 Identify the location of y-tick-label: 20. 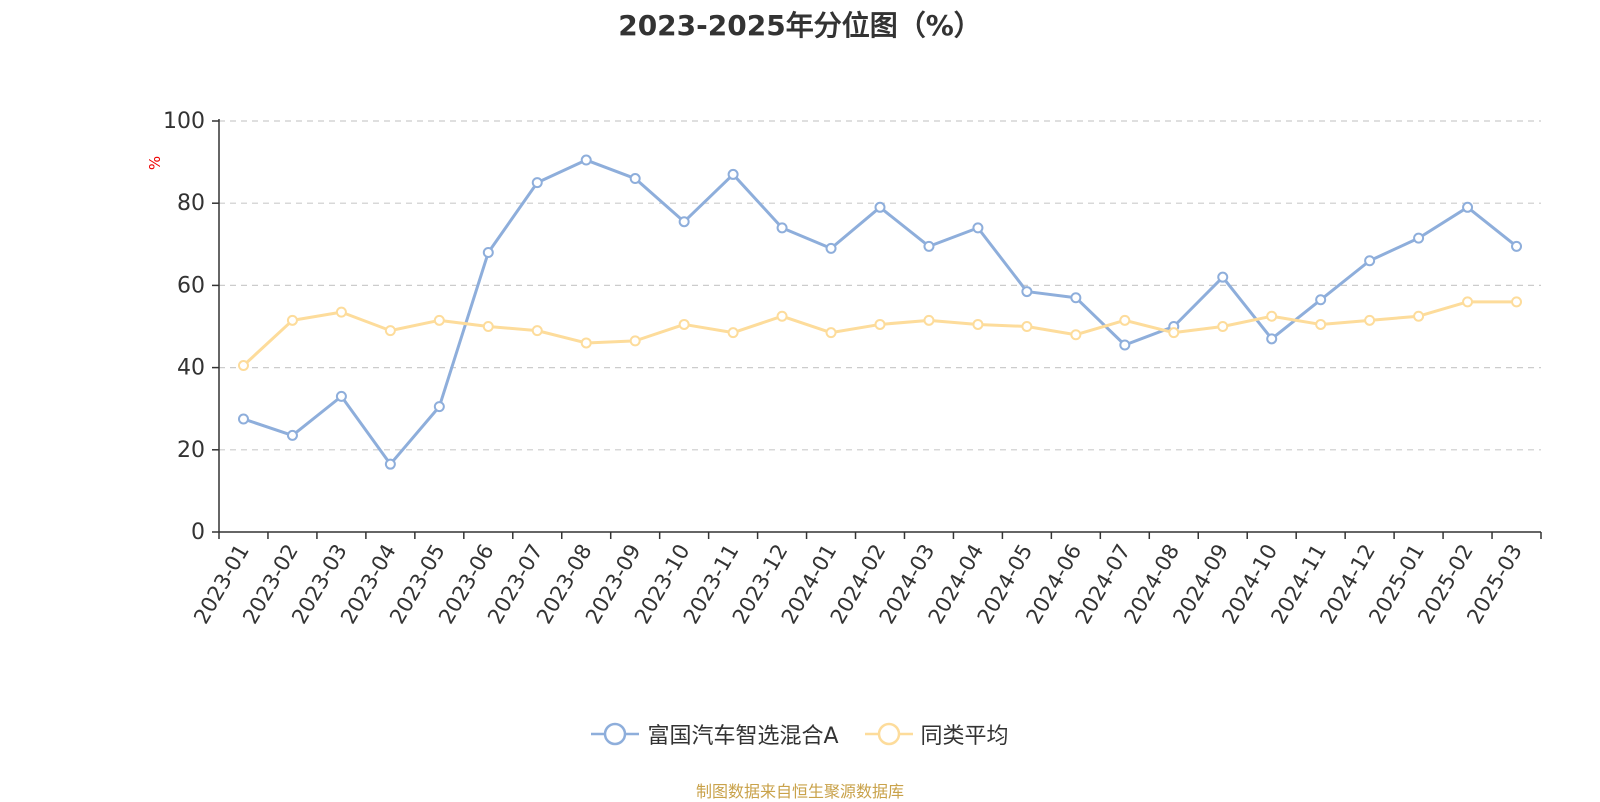
(191, 450).